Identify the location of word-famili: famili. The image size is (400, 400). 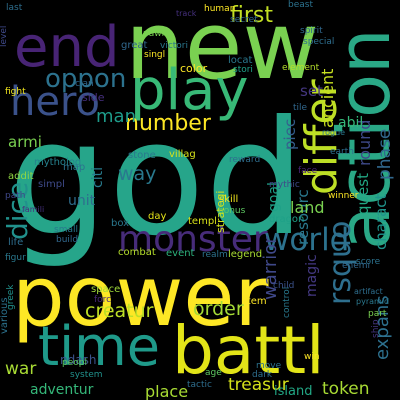
(33, 209).